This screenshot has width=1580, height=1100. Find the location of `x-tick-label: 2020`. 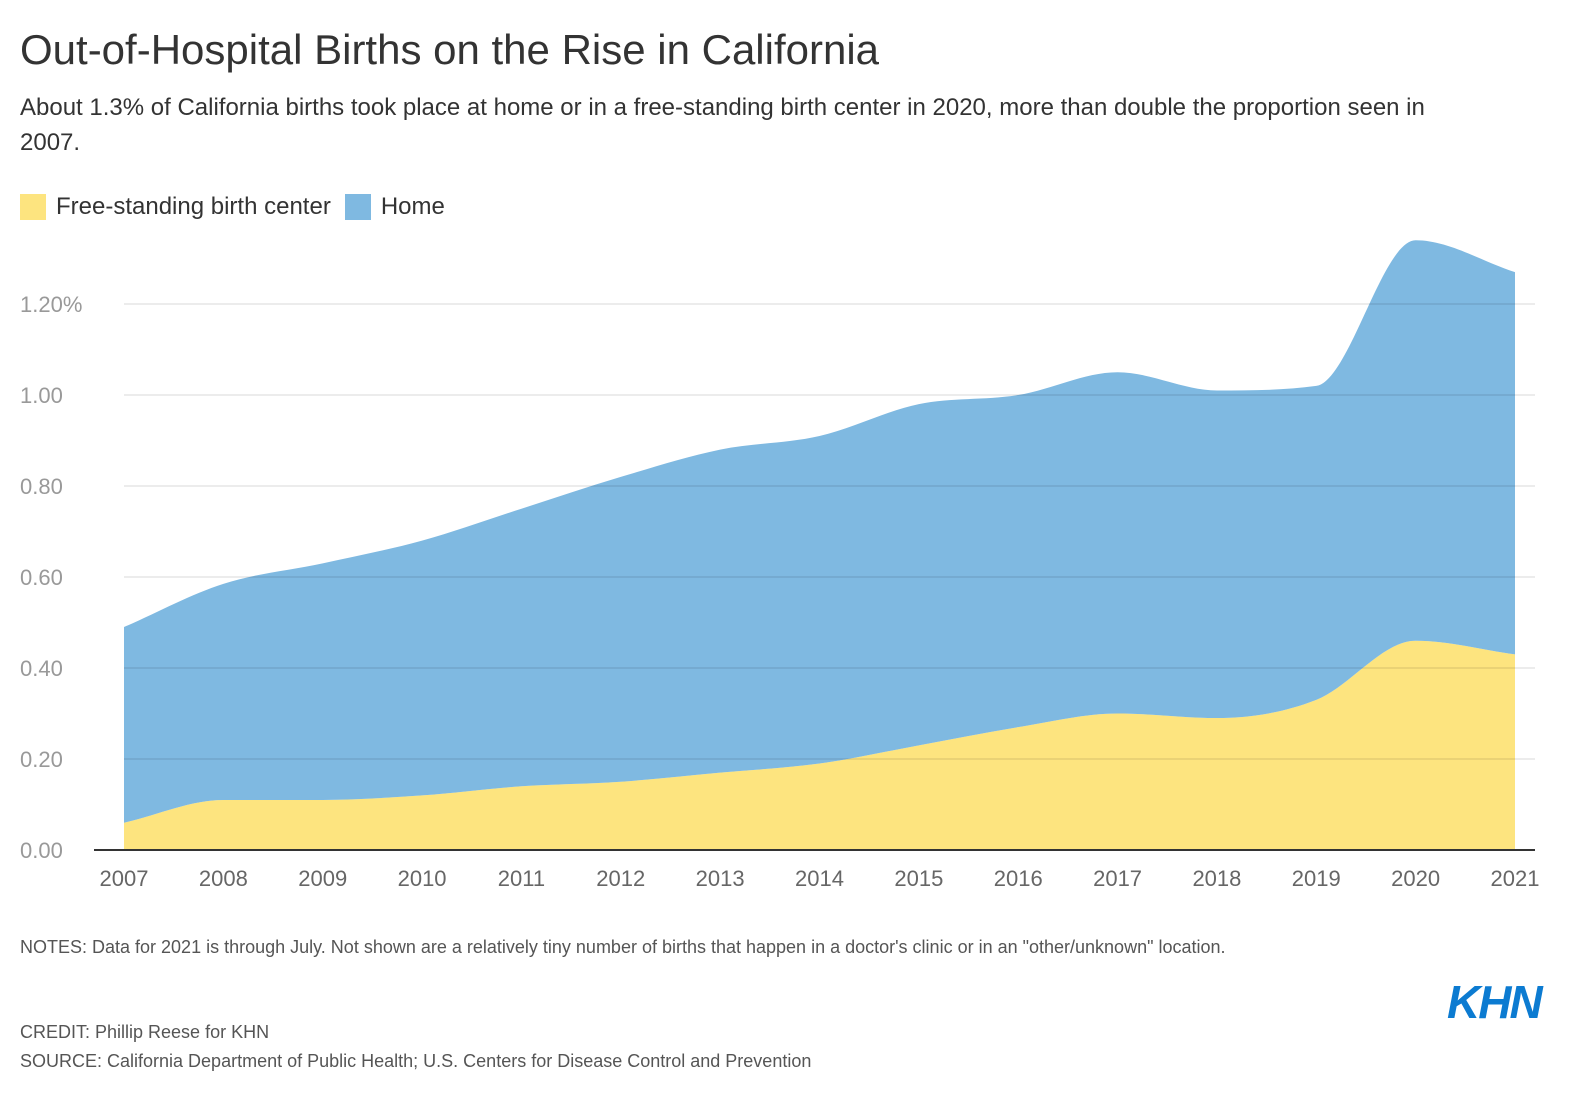

x-tick-label: 2020 is located at coordinates (1415, 878).